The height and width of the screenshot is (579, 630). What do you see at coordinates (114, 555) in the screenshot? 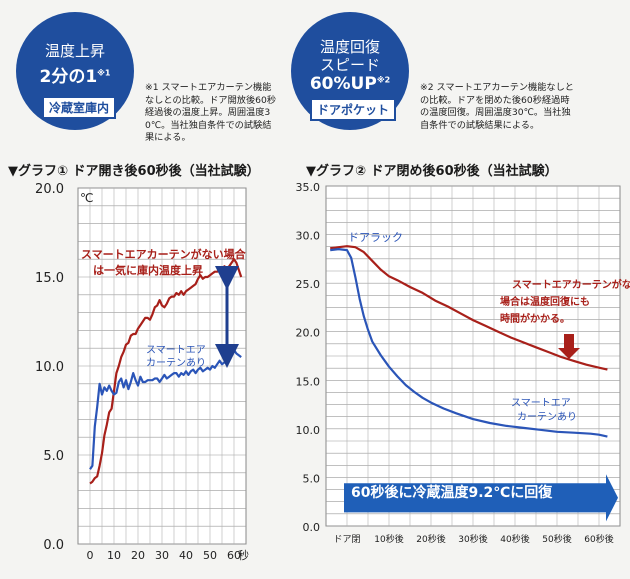
I see `chart-1-xtick-label: 10` at bounding box center [114, 555].